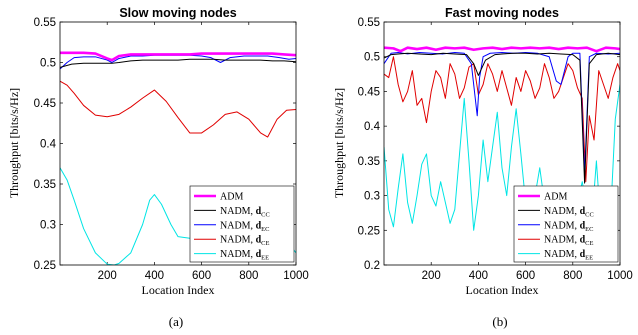  I want to click on series-line-nadm-dec, so click(178, 62).